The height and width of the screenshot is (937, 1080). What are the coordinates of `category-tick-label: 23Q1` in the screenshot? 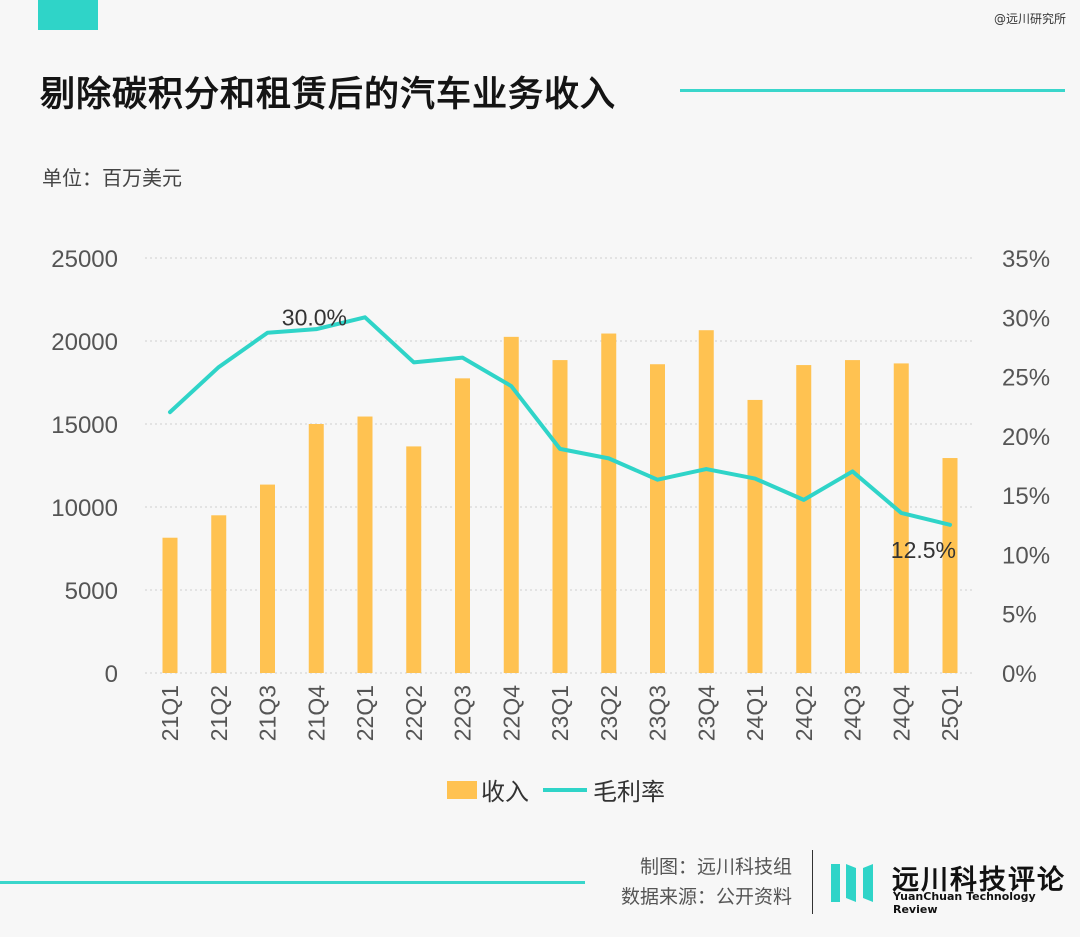 It's located at (560, 713).